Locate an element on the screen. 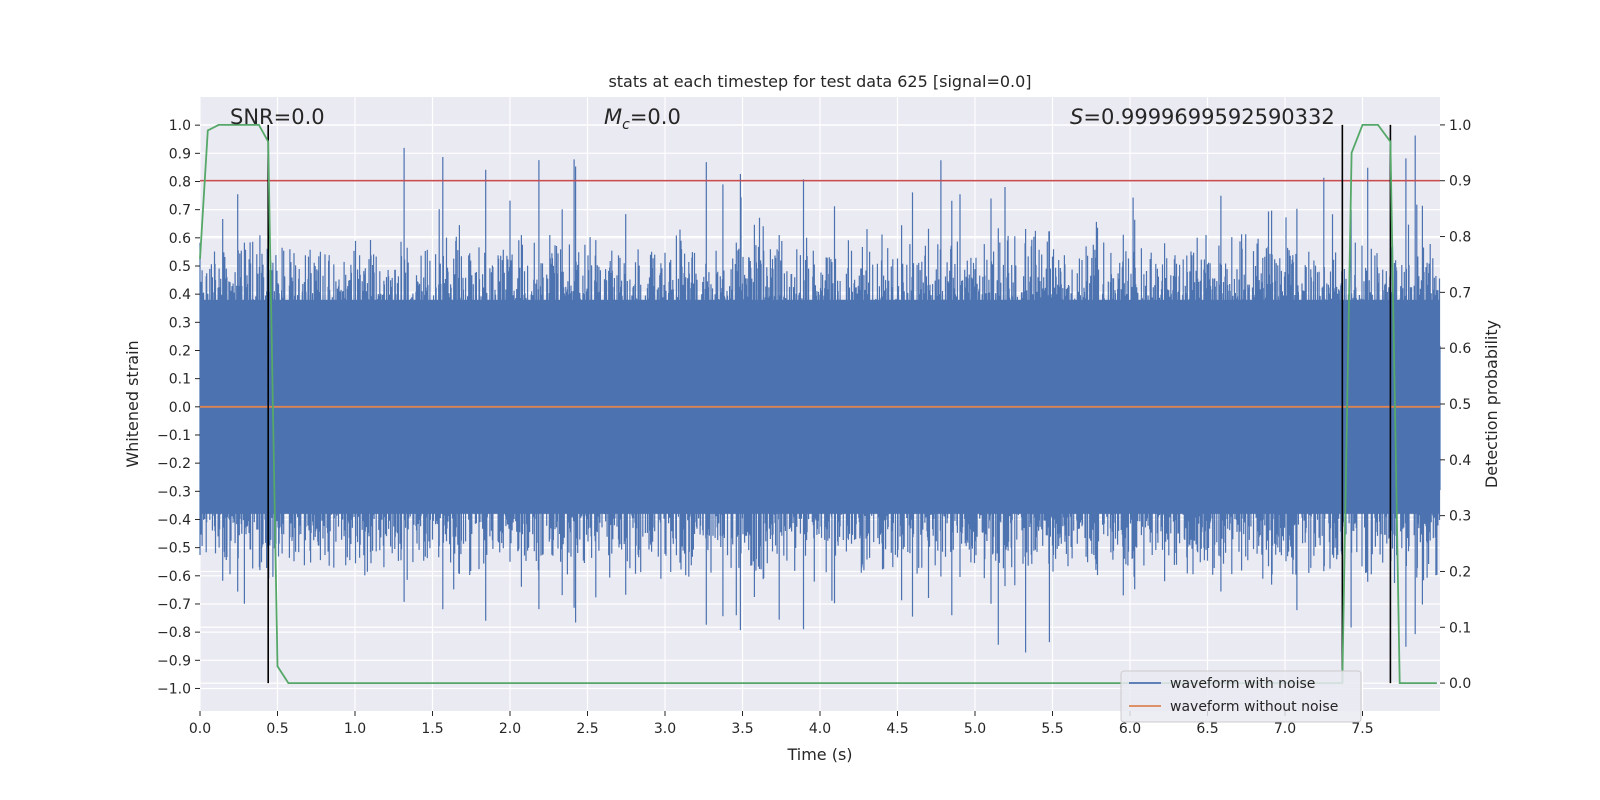 This screenshot has height=800, width=1600. y-right-axis-label: Detection probability is located at coordinates (1491, 404).